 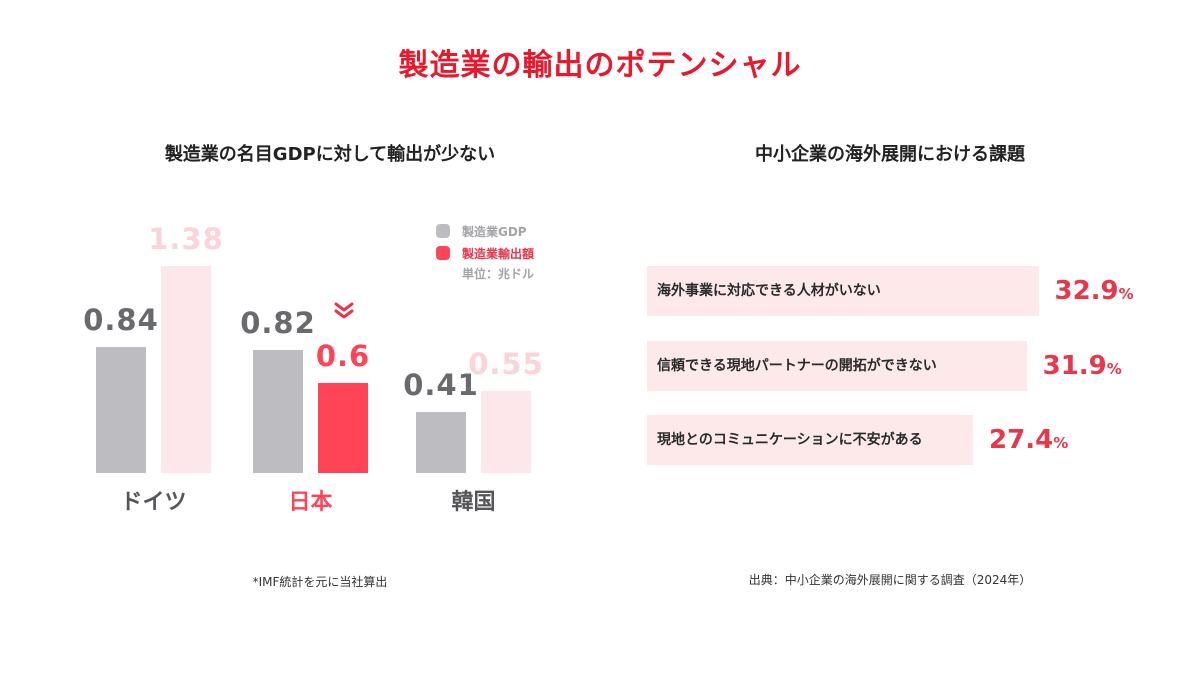 What do you see at coordinates (494, 231) in the screenshot?
I see `legend-label-gdp: 製造業GDP` at bounding box center [494, 231].